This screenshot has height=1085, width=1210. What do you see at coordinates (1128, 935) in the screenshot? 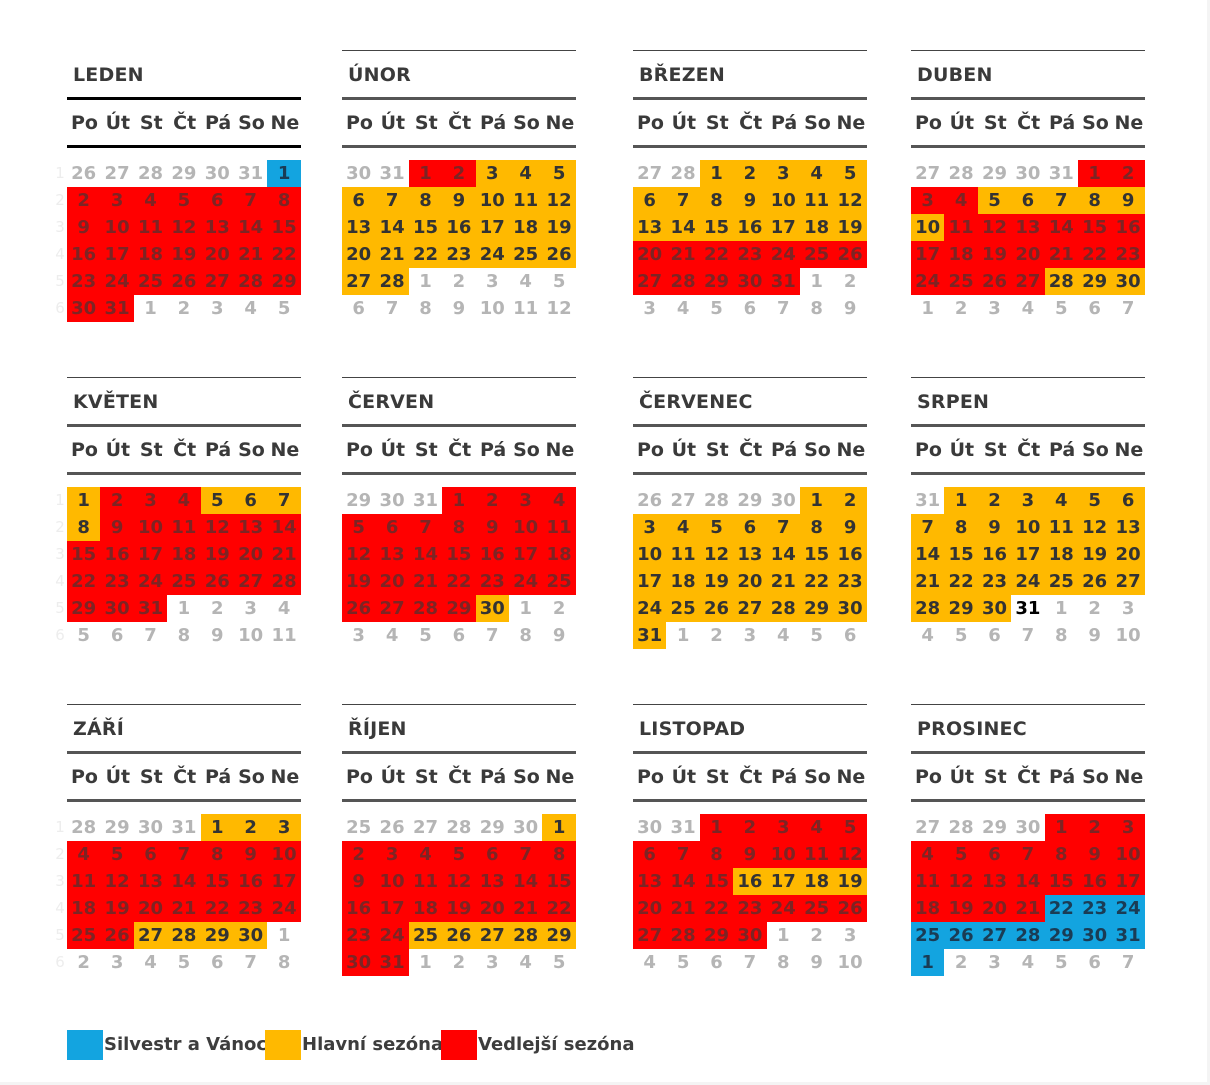
I see `day-cell: 31` at bounding box center [1128, 935].